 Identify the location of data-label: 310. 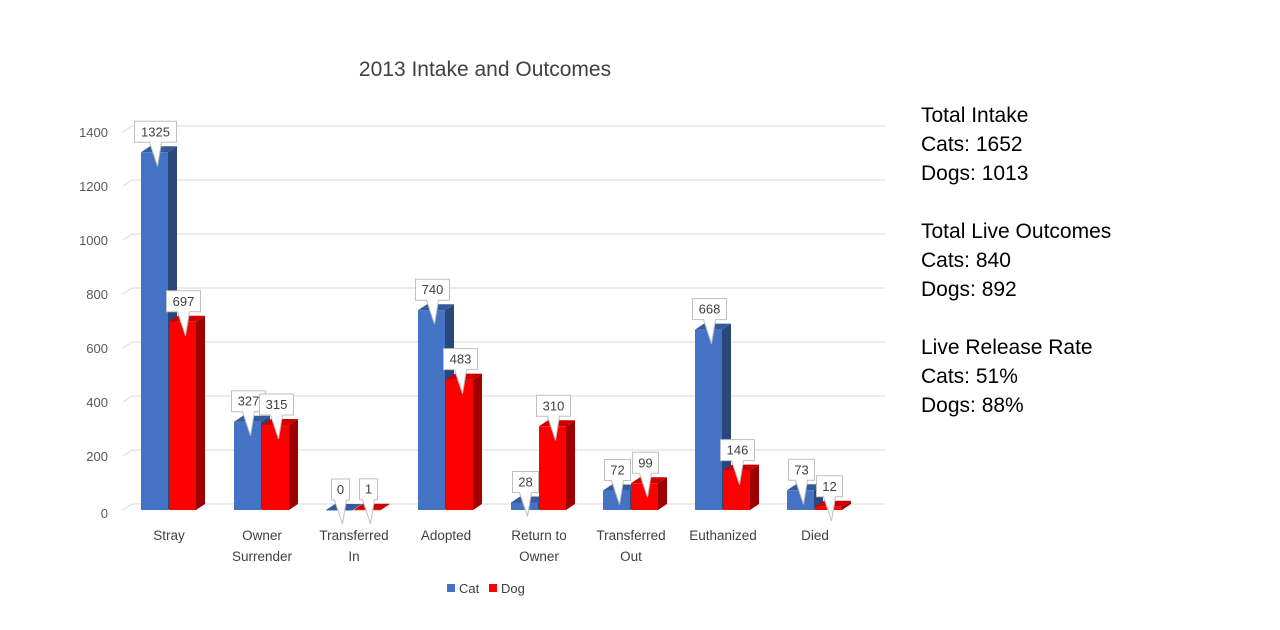
(553, 417).